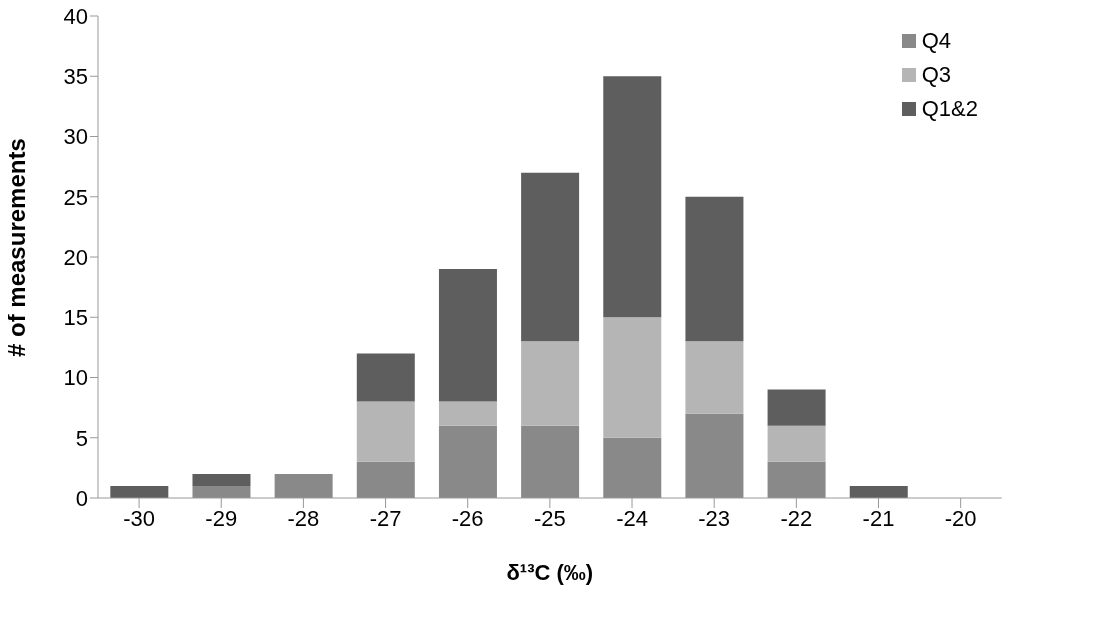 This screenshot has height=621, width=1099. Describe the element at coordinates (75, 77) in the screenshot. I see `y-tick-label: 35` at that location.